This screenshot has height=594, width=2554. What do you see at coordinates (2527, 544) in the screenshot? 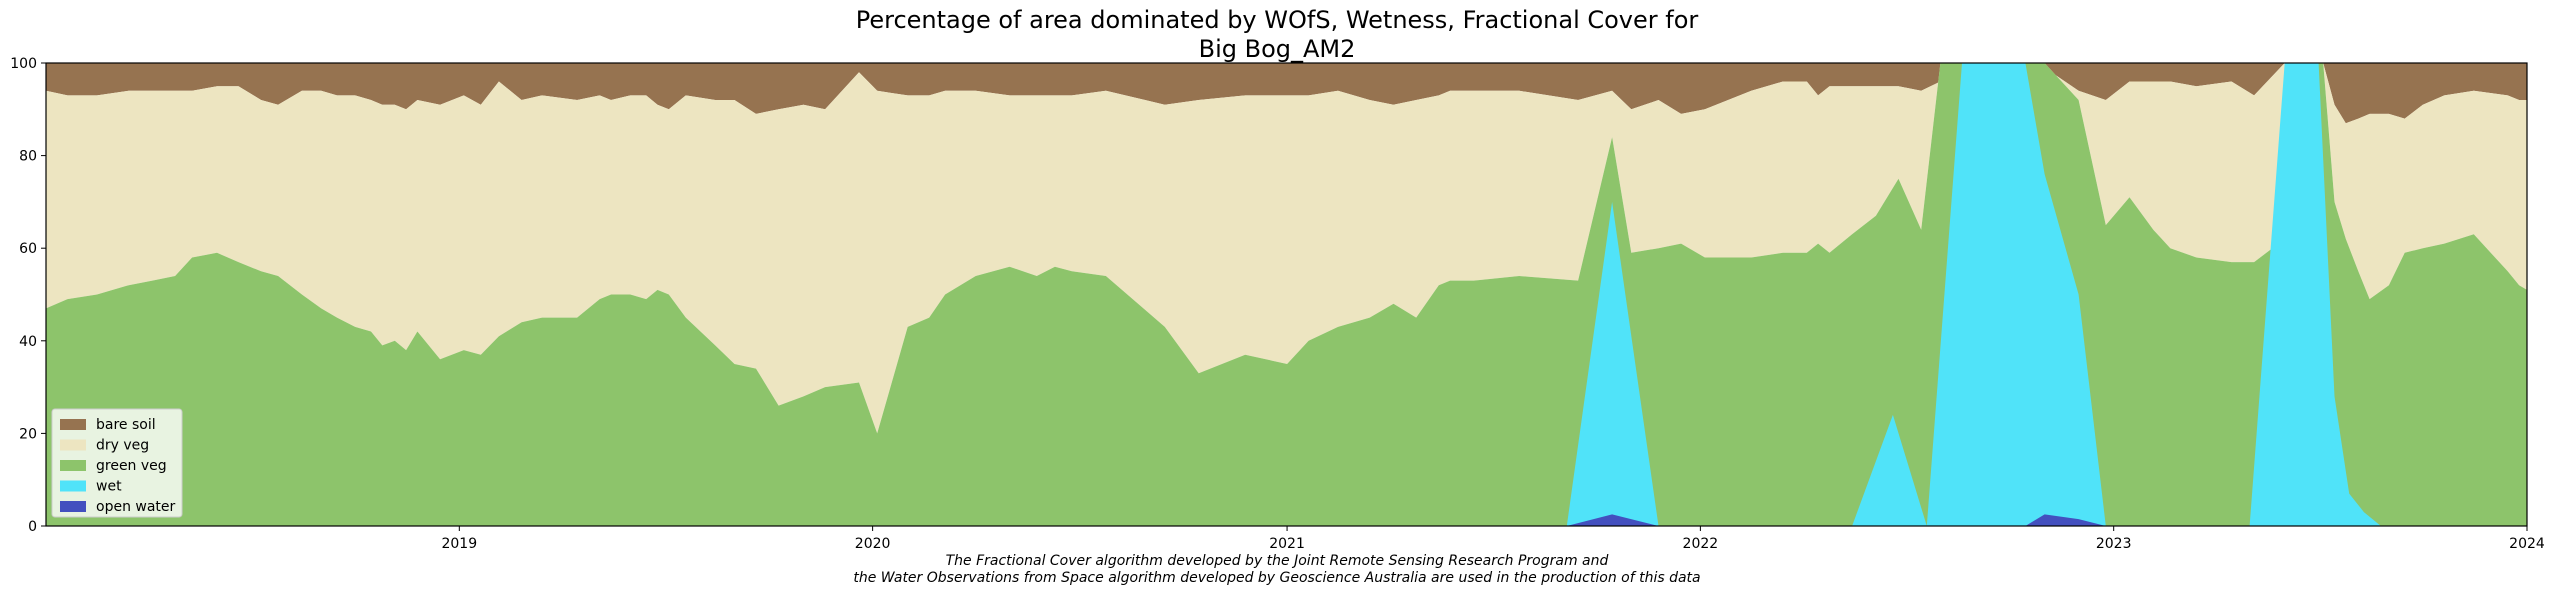
I see `x-tick-label-2024: 2024` at bounding box center [2527, 544].